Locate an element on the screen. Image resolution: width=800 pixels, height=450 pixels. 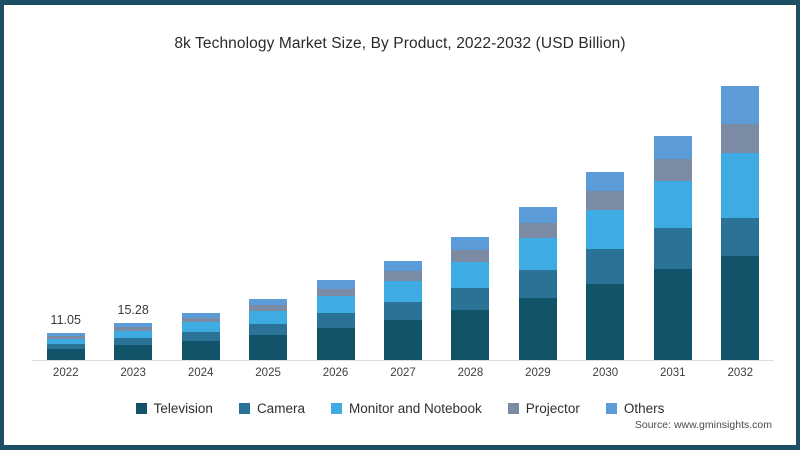
legend-label: Projector is located at coordinates (552, 408).